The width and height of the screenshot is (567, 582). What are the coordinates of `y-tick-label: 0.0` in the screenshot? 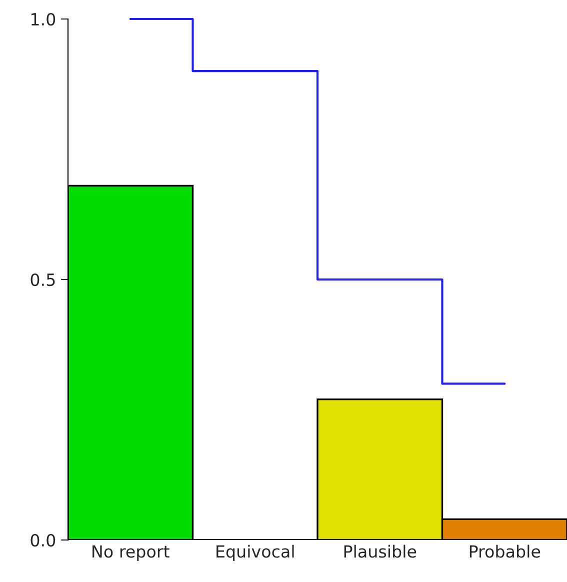 It's located at (43, 540).